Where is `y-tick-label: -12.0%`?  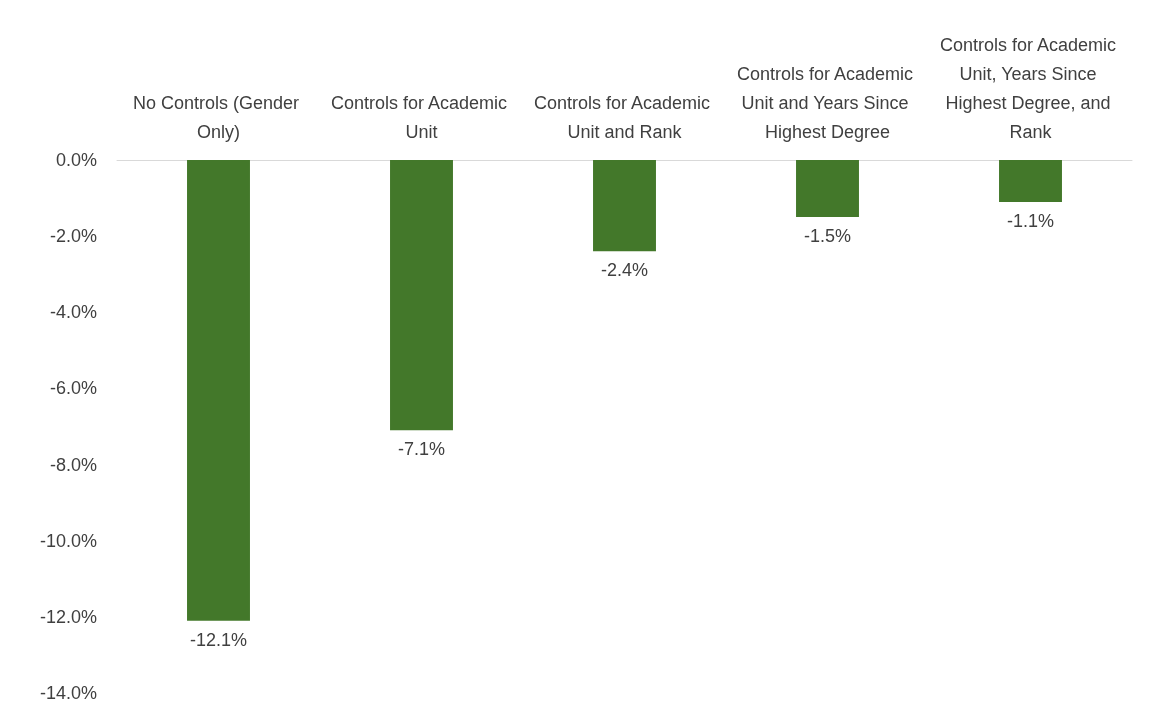 y-tick-label: -12.0% is located at coordinates (68, 616).